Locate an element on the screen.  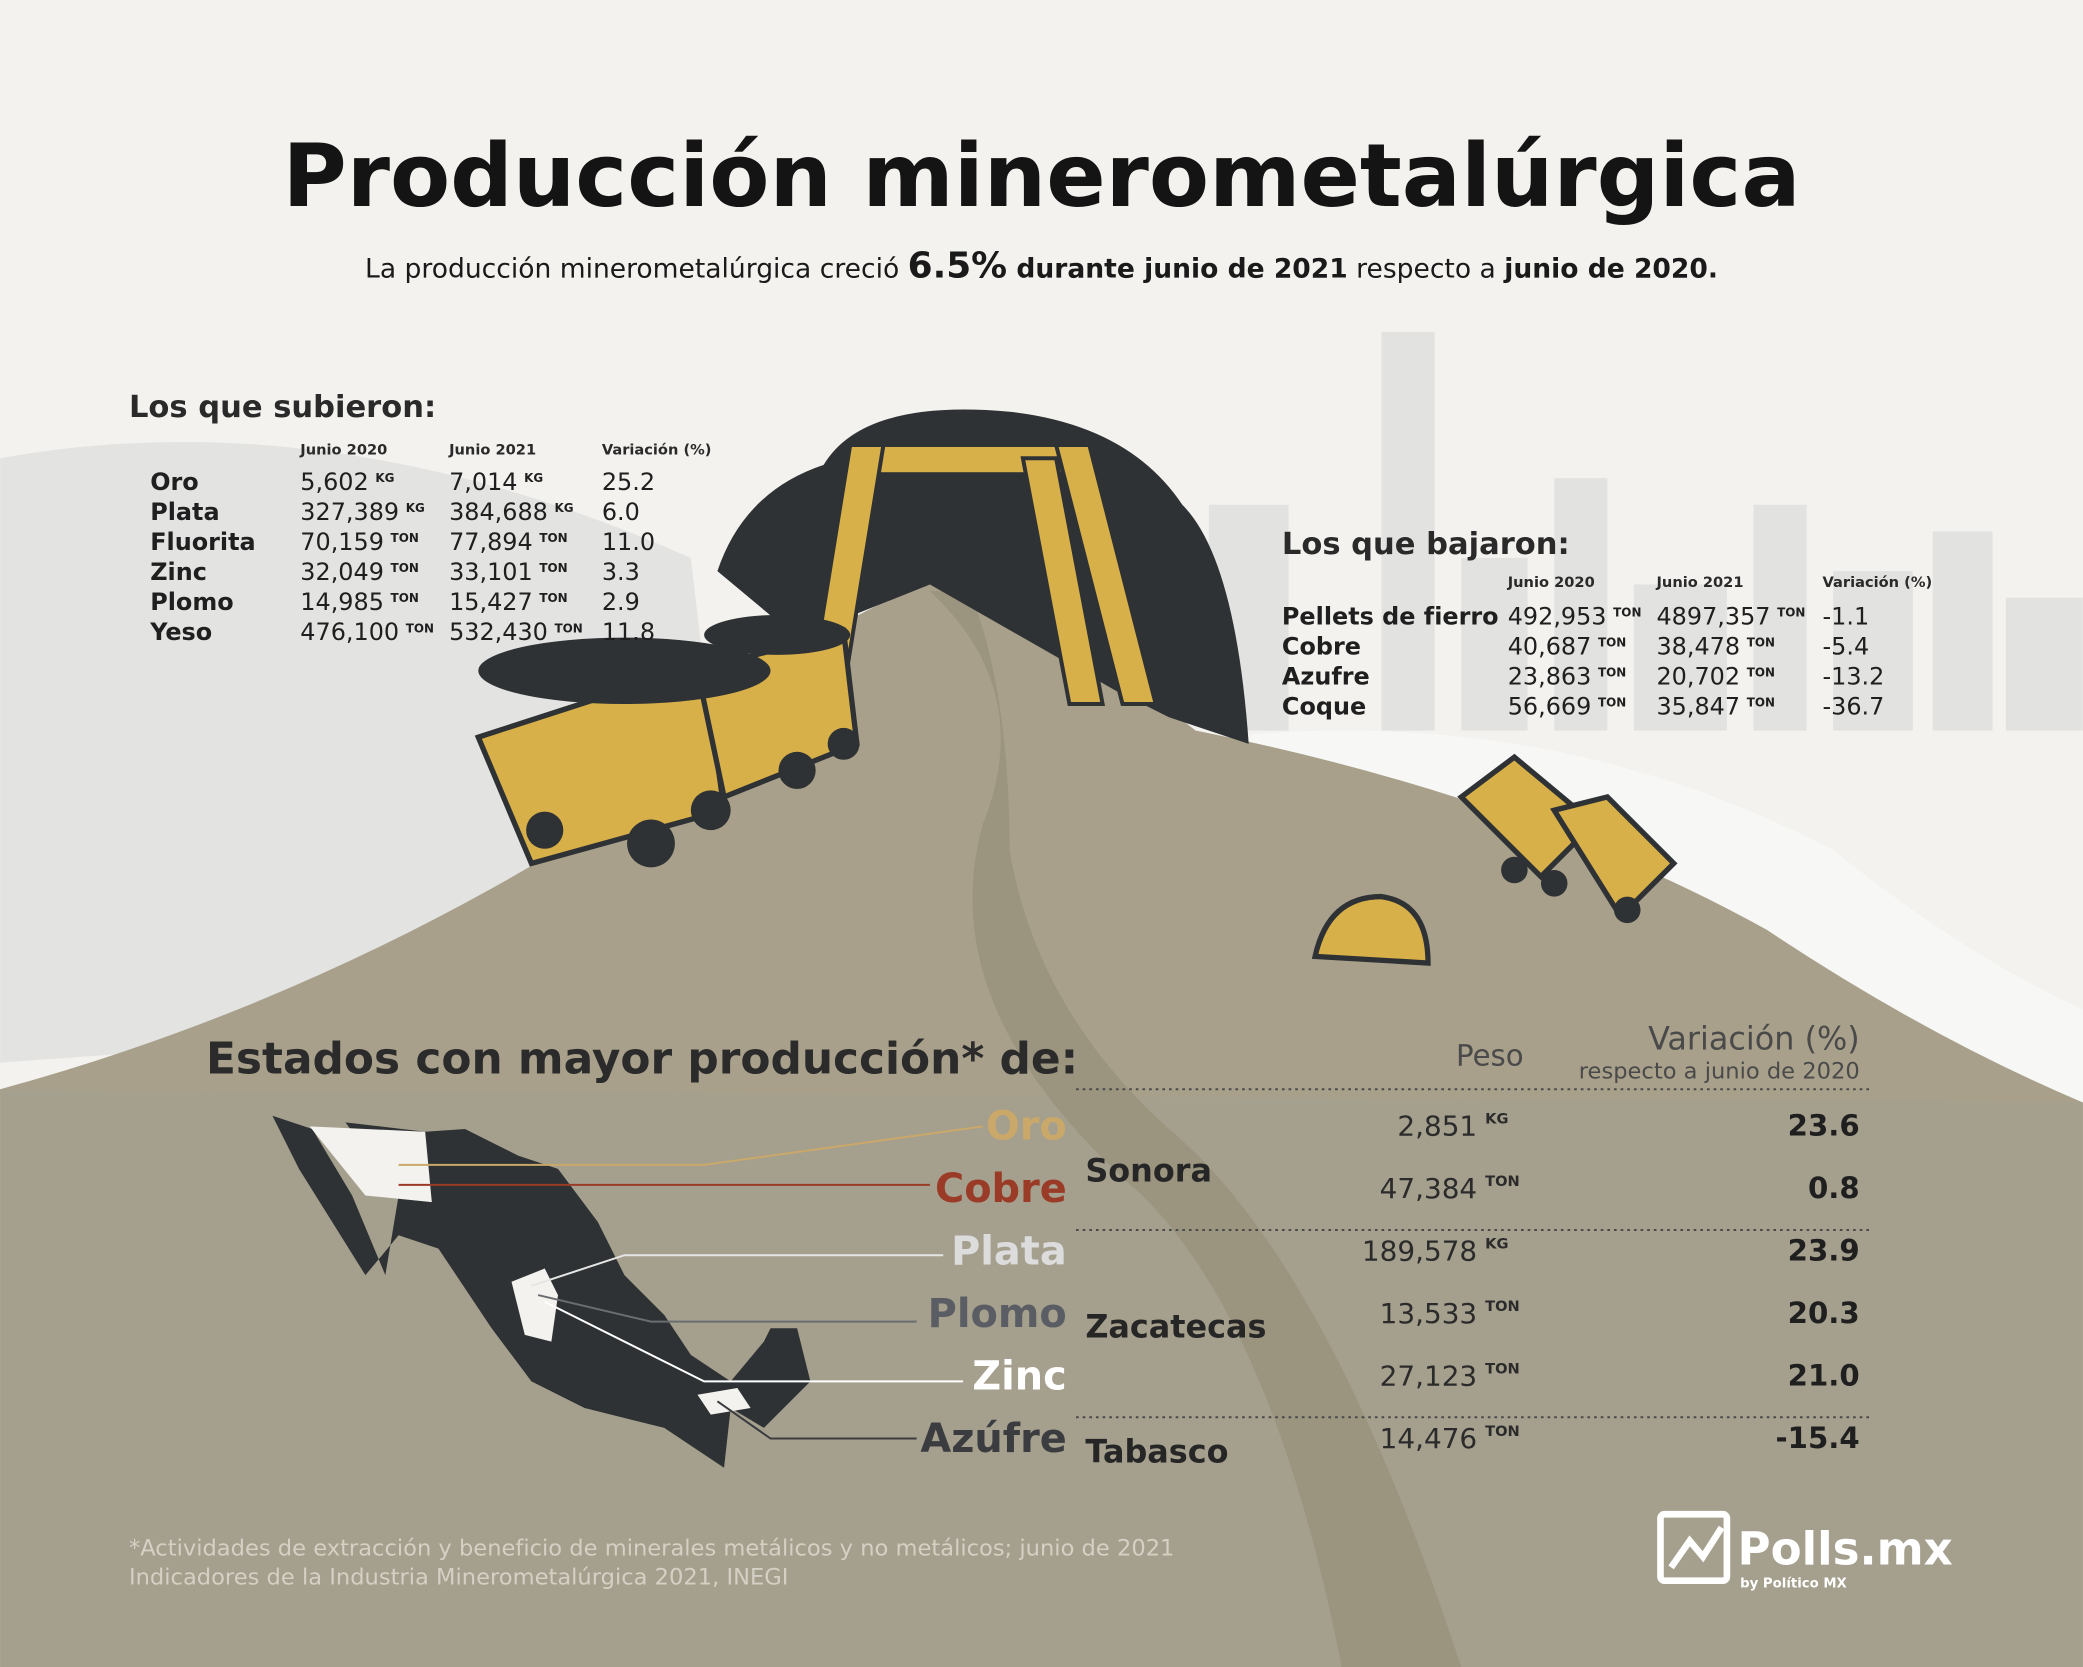
cell-variation: -1.1 is located at coordinates (1846, 616).